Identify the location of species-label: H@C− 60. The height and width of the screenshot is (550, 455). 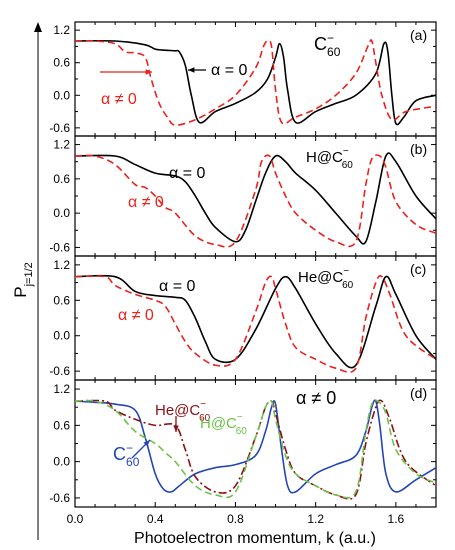
(329, 158).